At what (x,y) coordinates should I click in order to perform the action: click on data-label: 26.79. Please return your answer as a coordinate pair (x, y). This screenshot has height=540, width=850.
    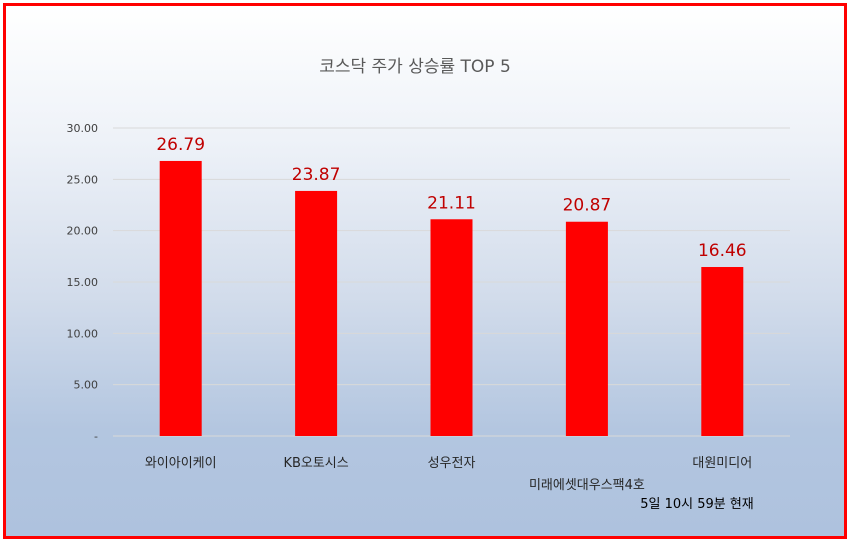
    Looking at the image, I should click on (180, 145).